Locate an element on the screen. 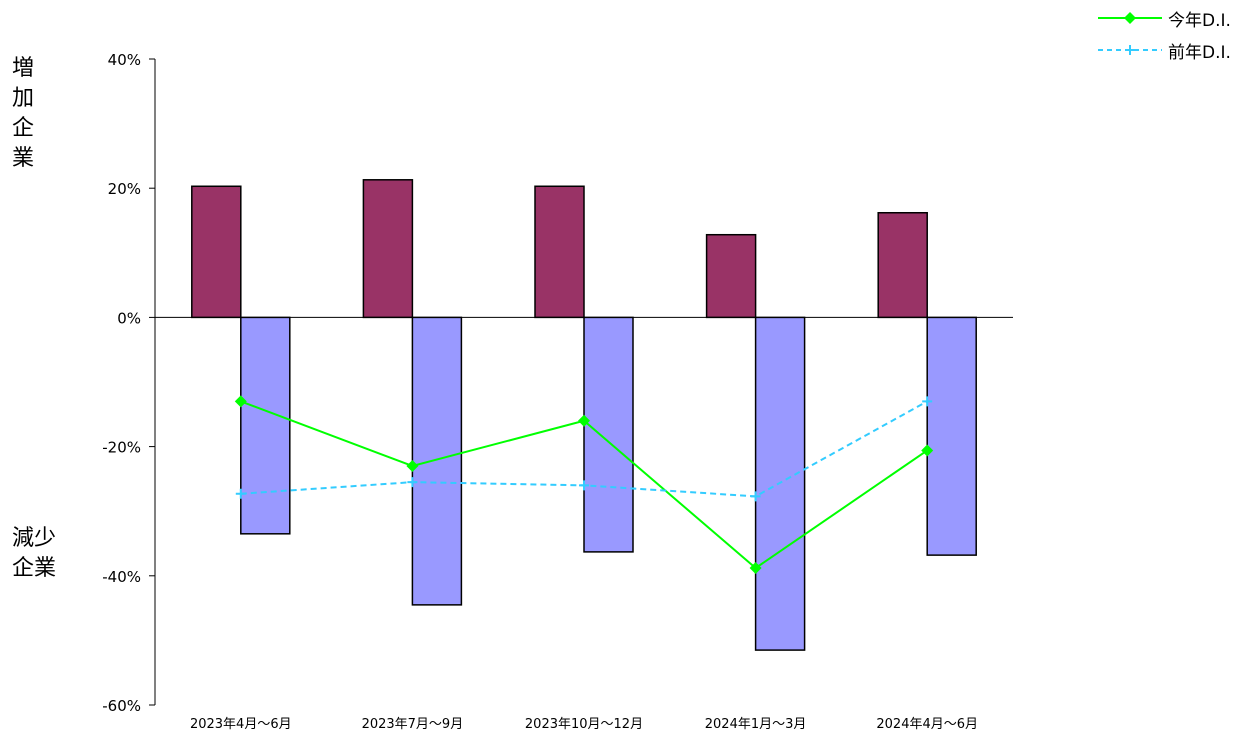 The image size is (1256, 738). legend-swatch-last-year is located at coordinates (1130, 50).